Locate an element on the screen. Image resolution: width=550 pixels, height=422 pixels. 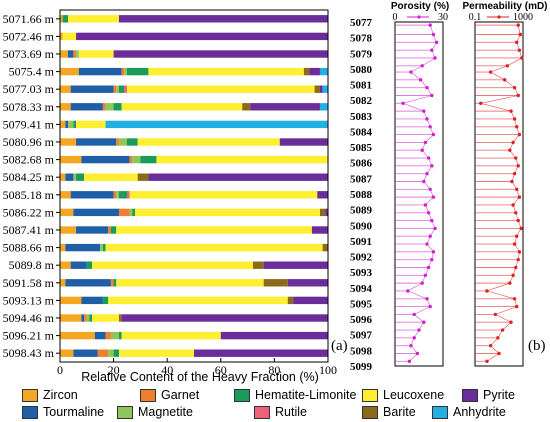
legend-label-hematite-limonite: Hematite-Limonite is located at coordinates (306, 395).